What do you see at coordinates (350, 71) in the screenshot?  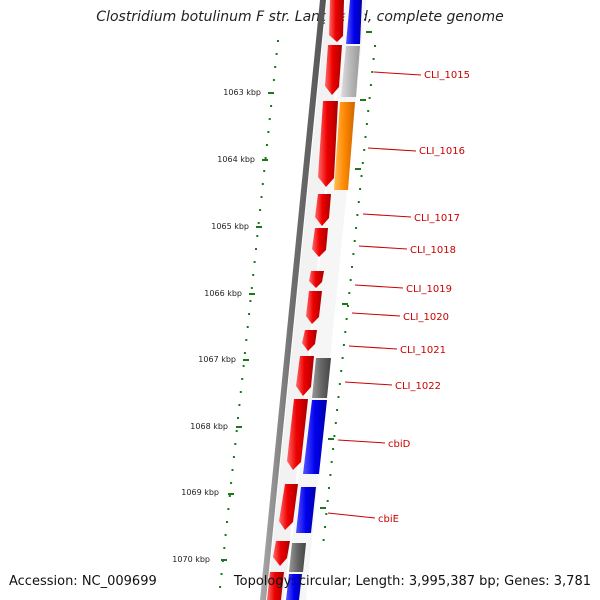 I see `gene-block-light-gray` at bounding box center [350, 71].